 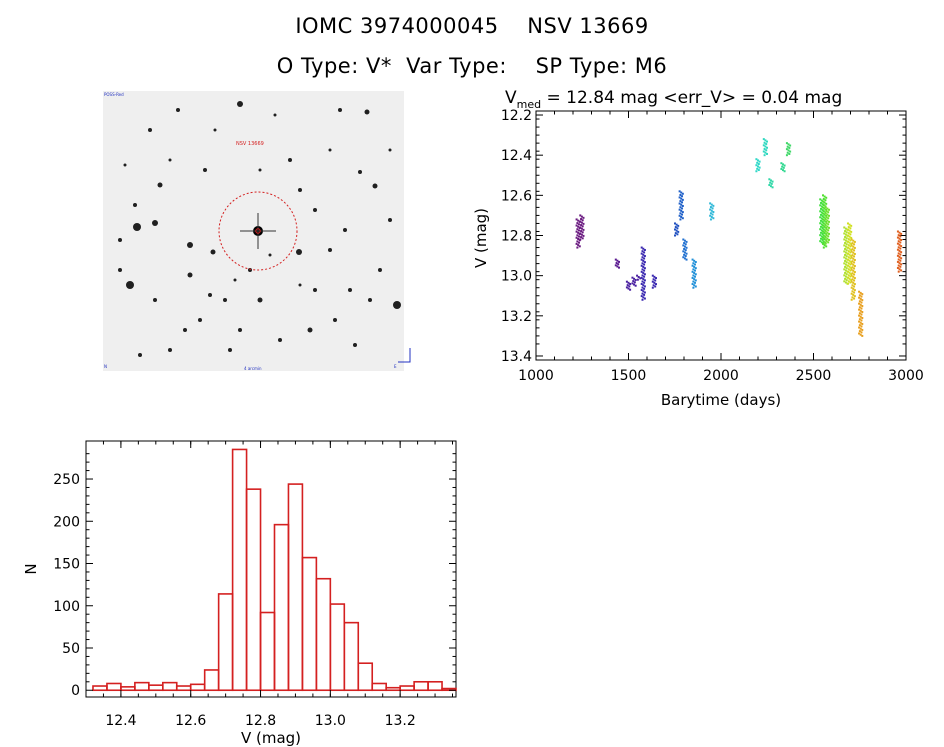 What do you see at coordinates (71, 649) in the screenshot?
I see `hist-y-tick-label: 50` at bounding box center [71, 649].